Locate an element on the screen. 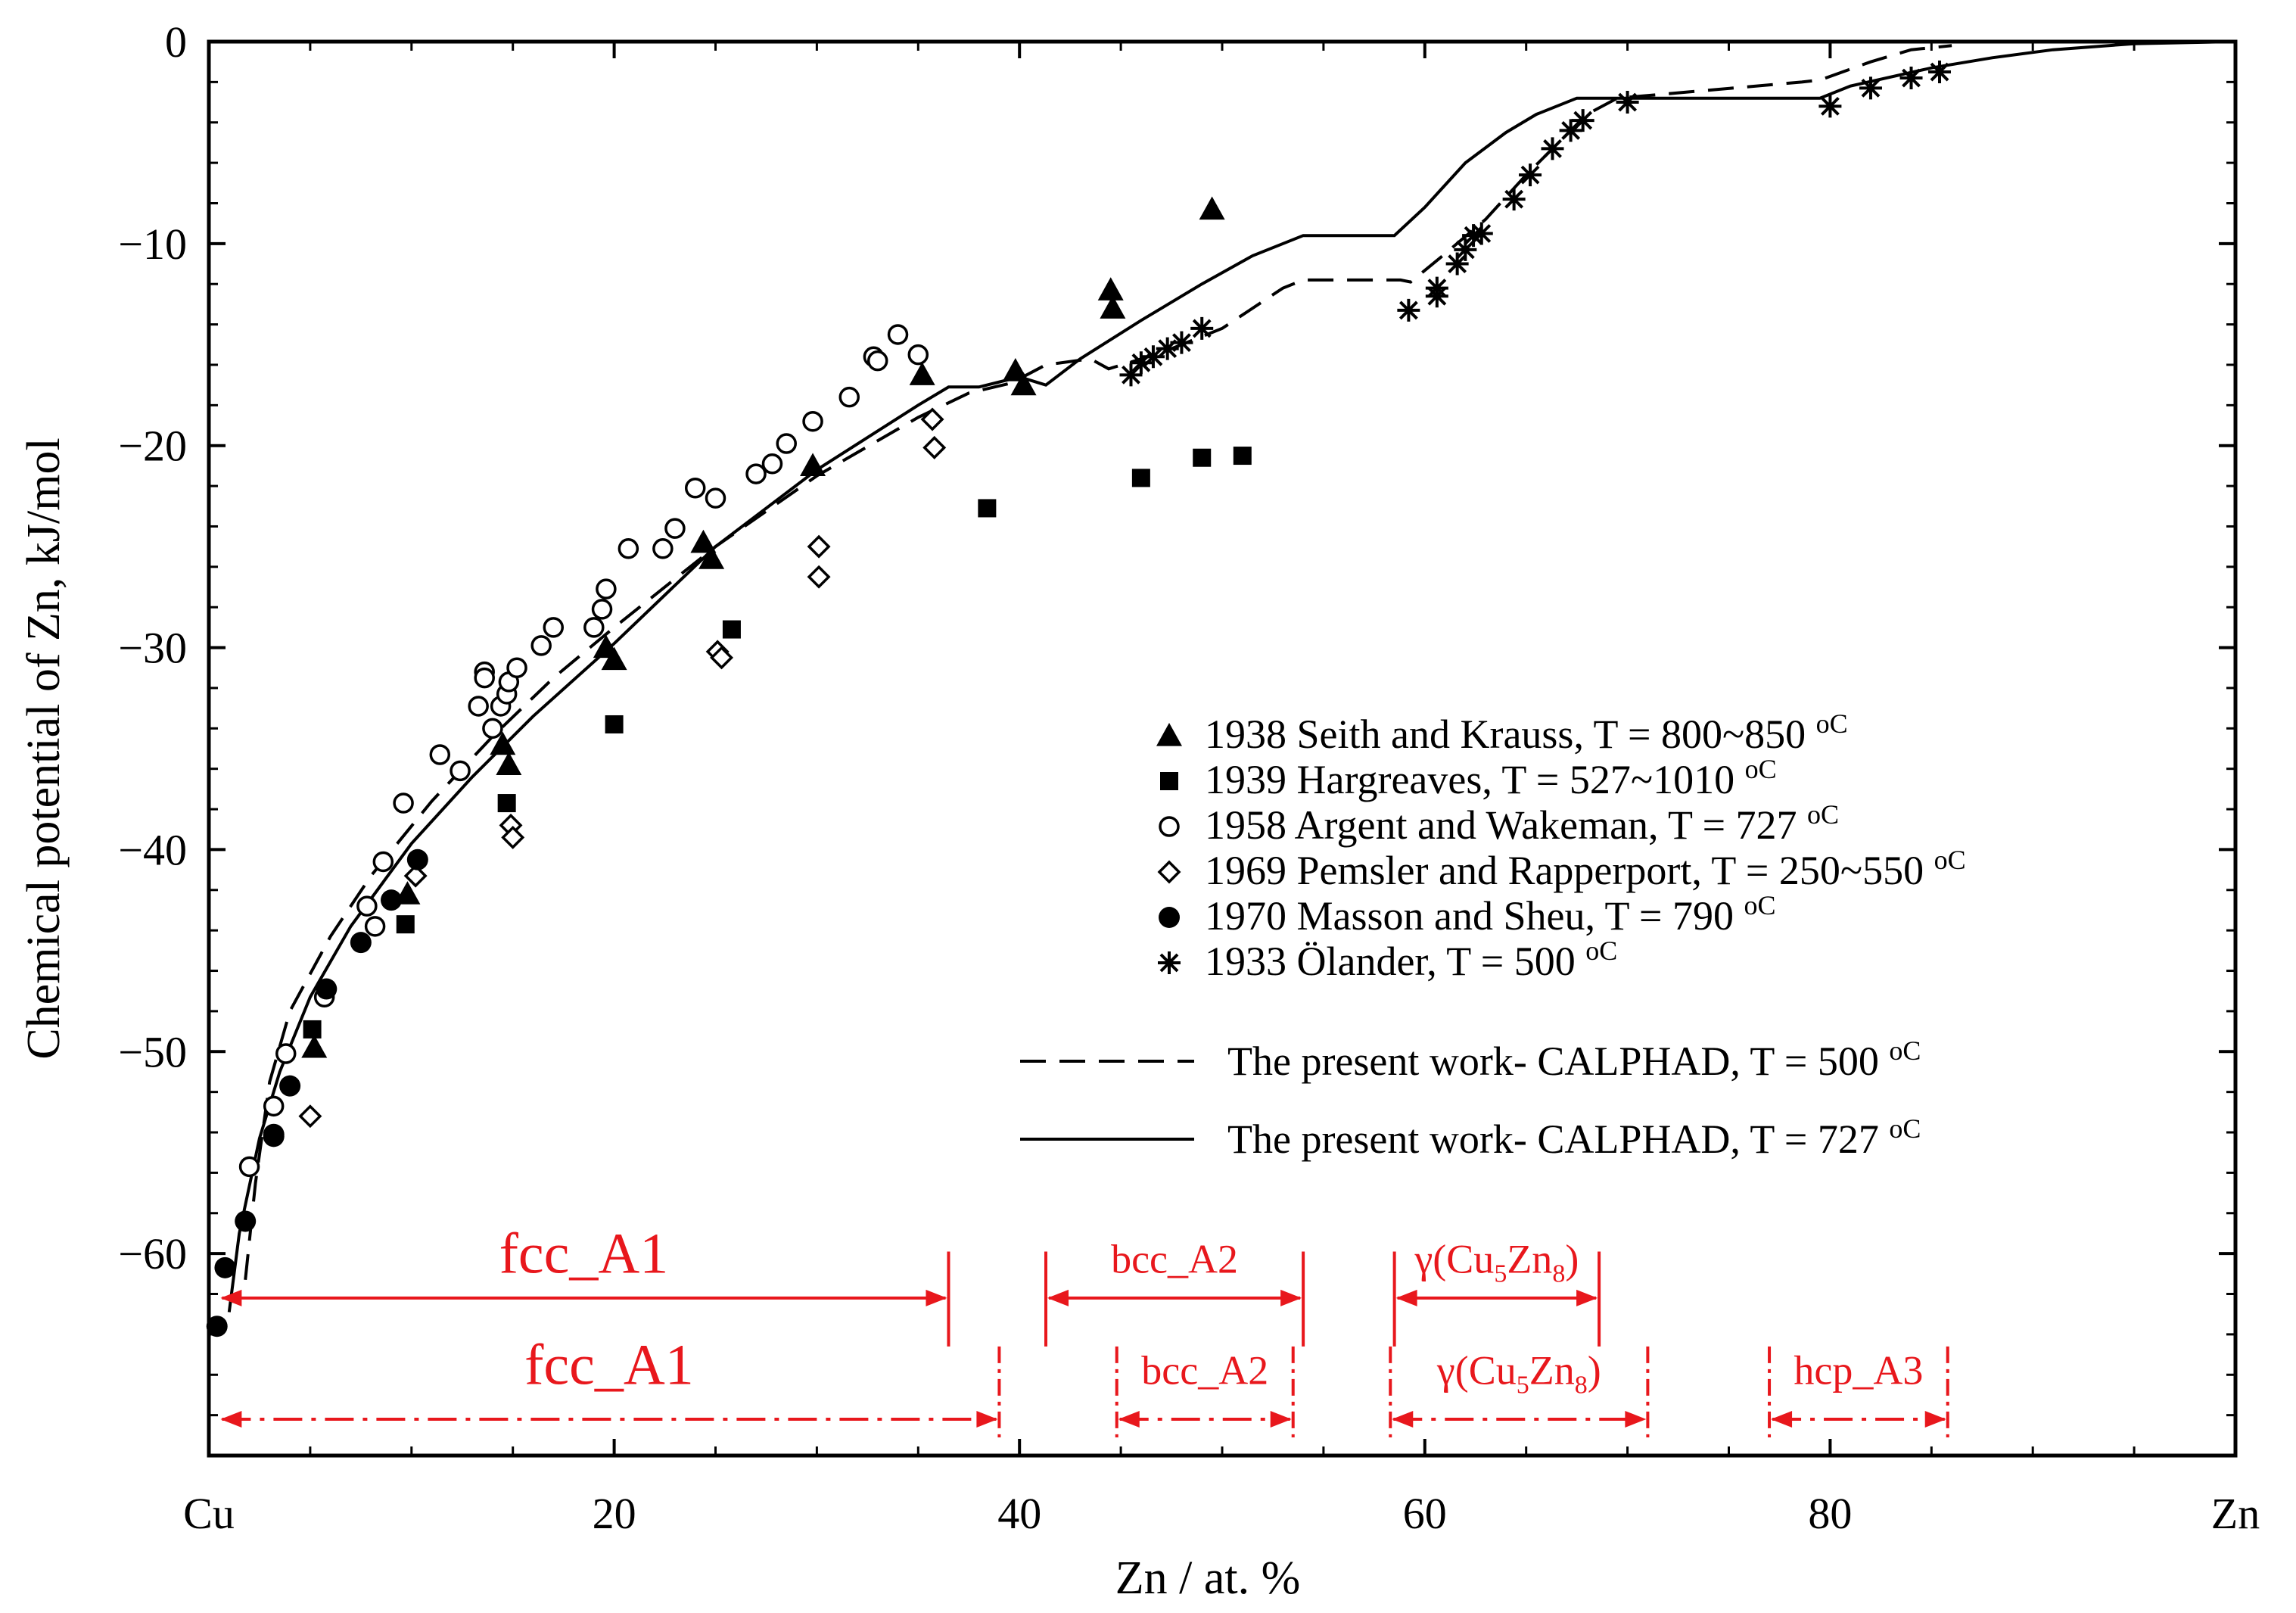 The image size is (2296, 1613). legend-entry: The present work- CALPHAD, T = 500 oC is located at coordinates (1470, 1059).